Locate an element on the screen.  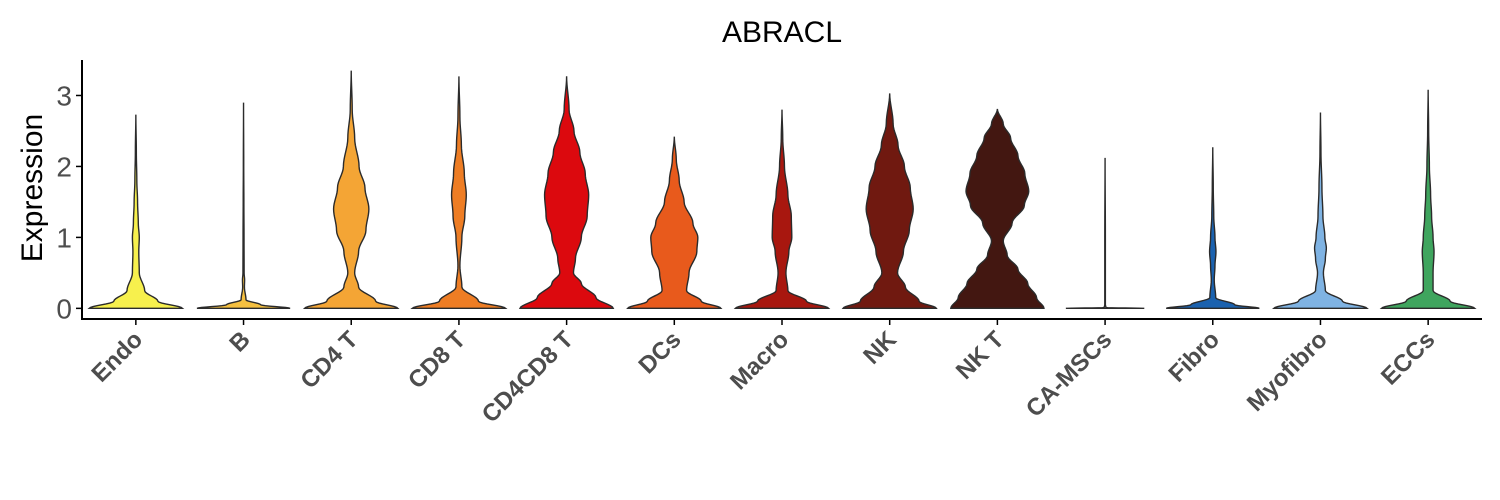
violin-endo is located at coordinates (136, 212).